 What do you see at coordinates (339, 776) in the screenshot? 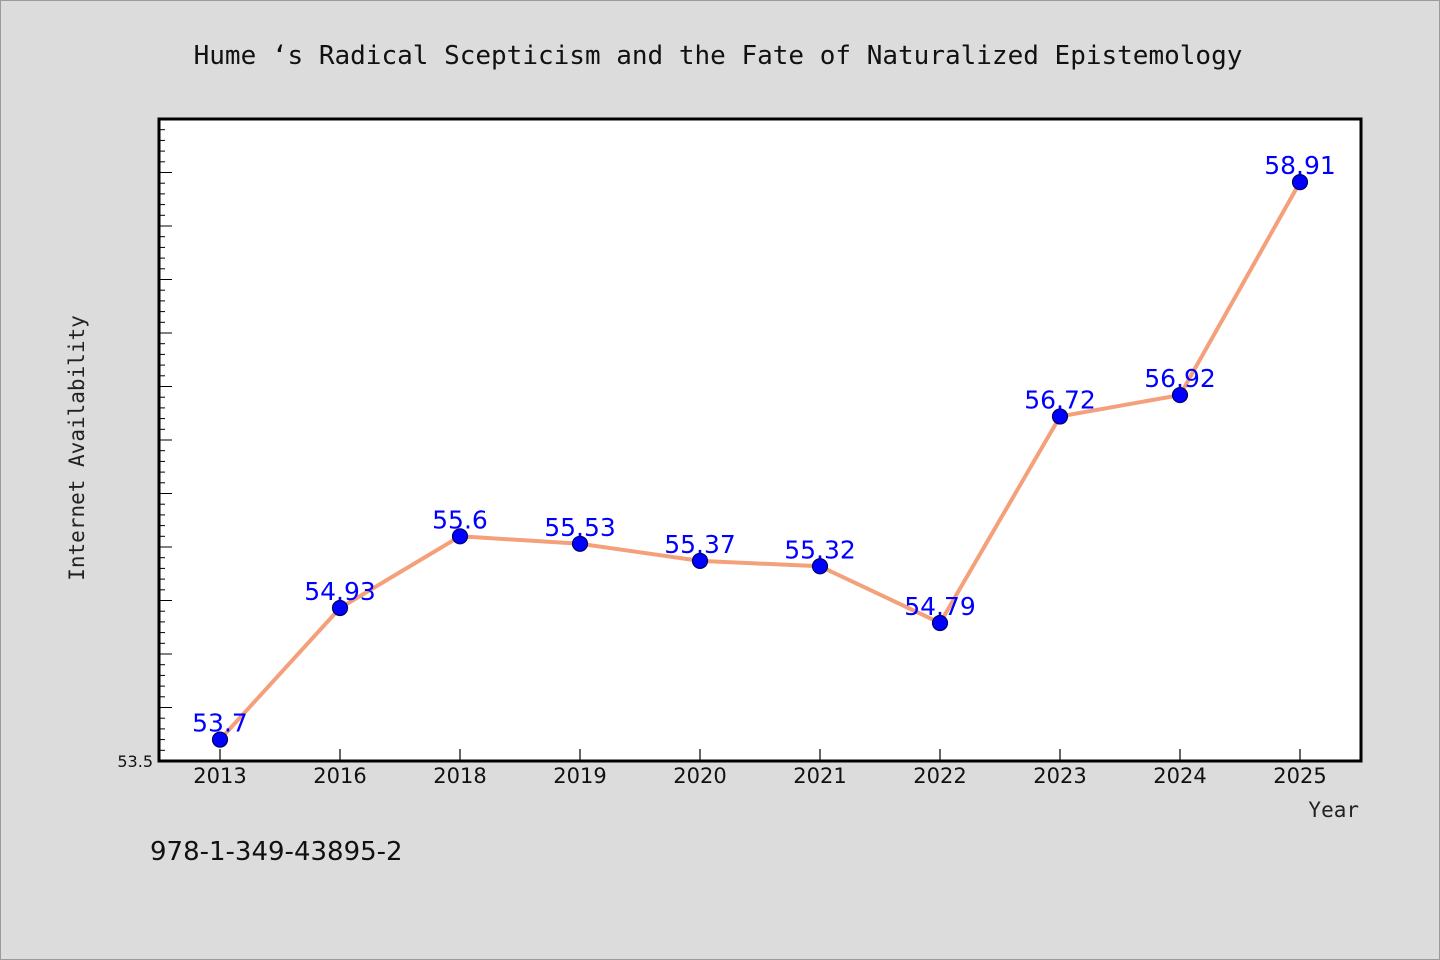
I see `x-tick-label: 2016` at bounding box center [339, 776].